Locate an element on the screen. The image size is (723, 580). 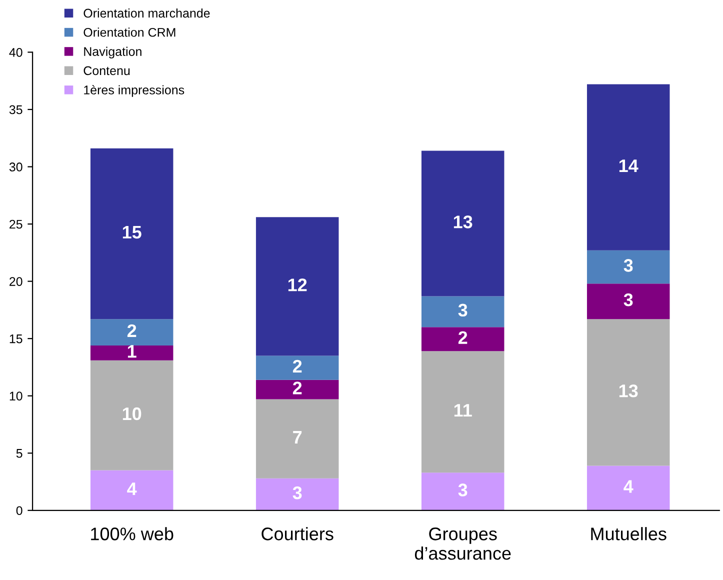
y-tick-label: 5 is located at coordinates (19, 453).